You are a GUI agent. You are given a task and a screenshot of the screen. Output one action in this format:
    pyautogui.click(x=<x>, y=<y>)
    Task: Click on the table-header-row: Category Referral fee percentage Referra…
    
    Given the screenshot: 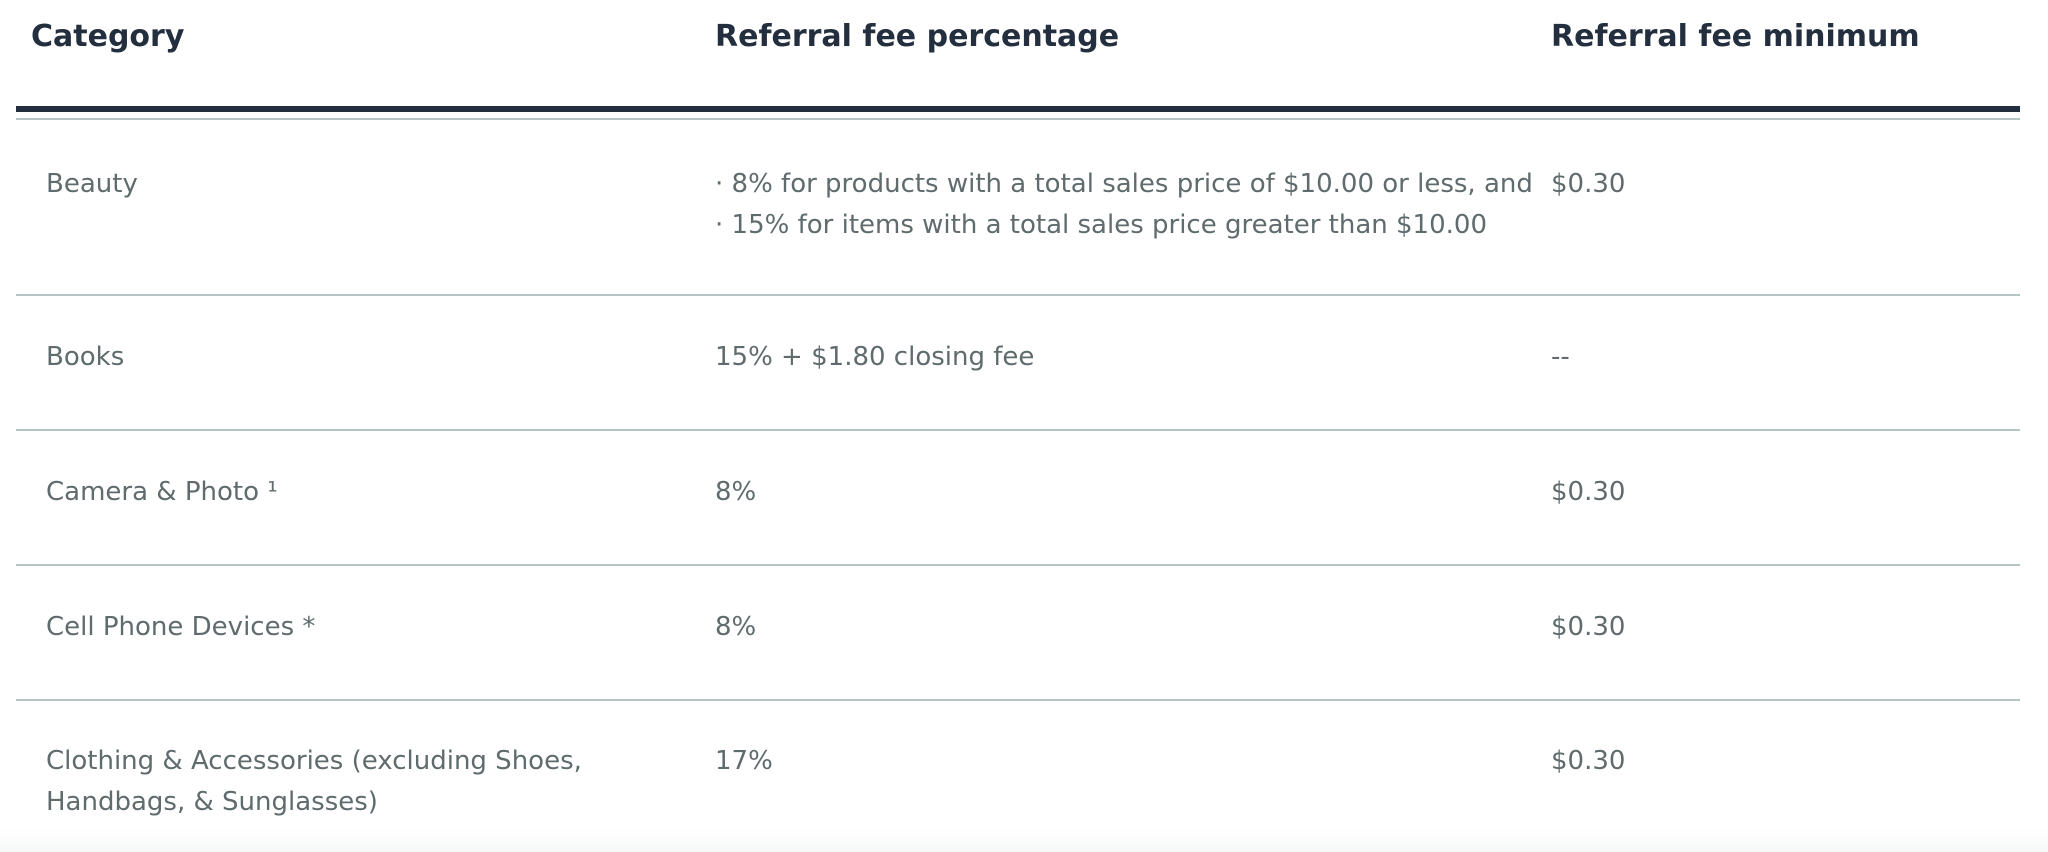 What is the action you would take?
    pyautogui.click(x=1018, y=56)
    